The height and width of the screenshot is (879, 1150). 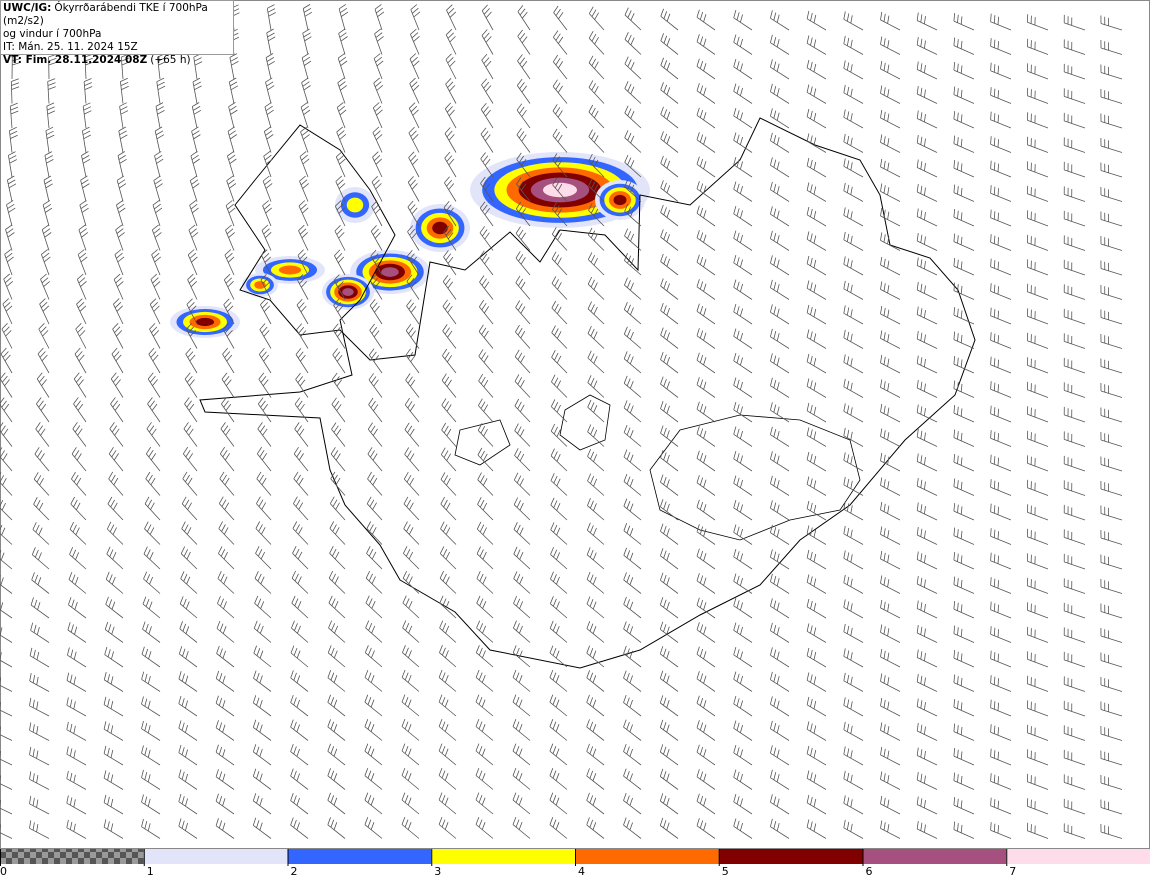 What do you see at coordinates (205, 322) in the screenshot?
I see `tke-contour` at bounding box center [205, 322].